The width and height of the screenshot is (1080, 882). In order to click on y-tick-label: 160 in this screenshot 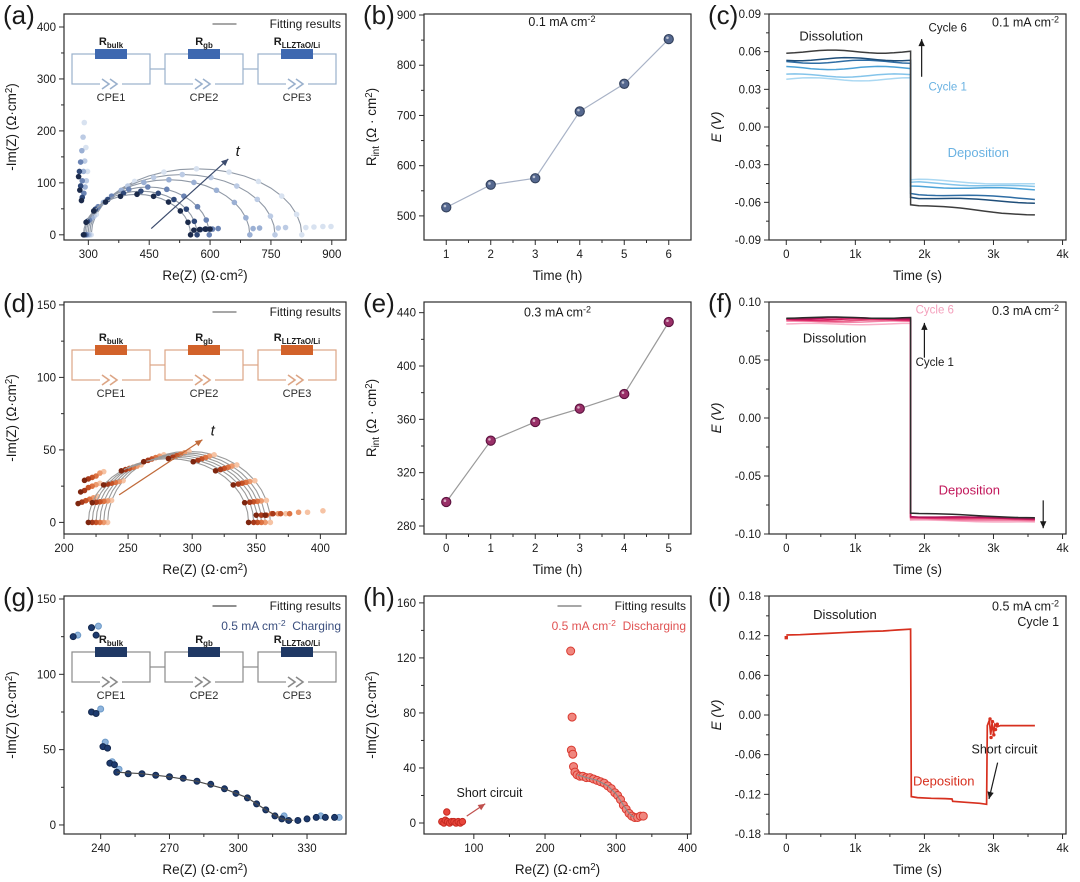, I will do `click(406, 604)`.